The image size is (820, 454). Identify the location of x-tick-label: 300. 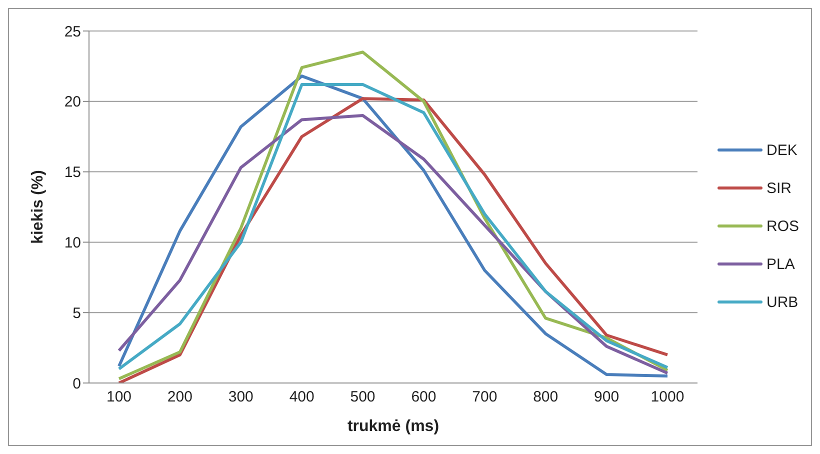
(241, 397).